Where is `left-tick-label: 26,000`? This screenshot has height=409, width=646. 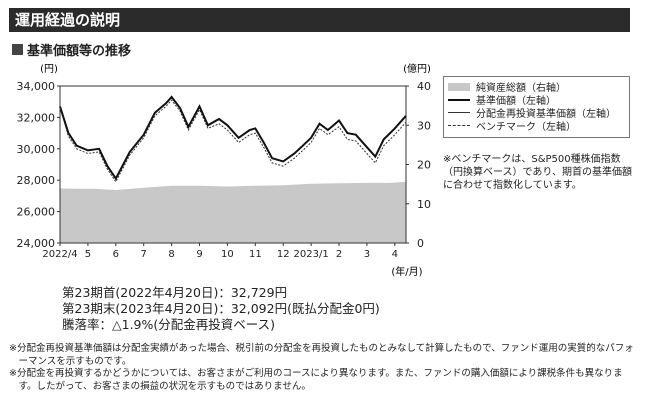
left-tick-label: 26,000 is located at coordinates (36, 212).